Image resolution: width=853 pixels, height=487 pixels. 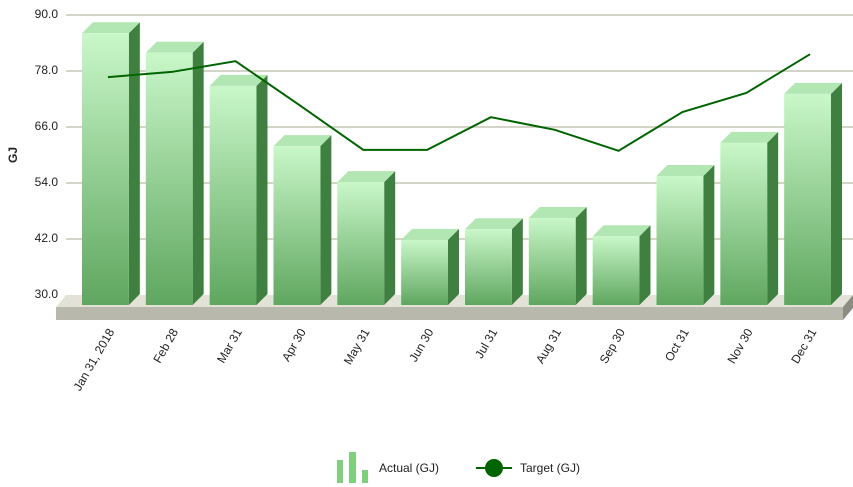 What do you see at coordinates (803, 346) in the screenshot?
I see `x-tick-label: Dec 31` at bounding box center [803, 346].